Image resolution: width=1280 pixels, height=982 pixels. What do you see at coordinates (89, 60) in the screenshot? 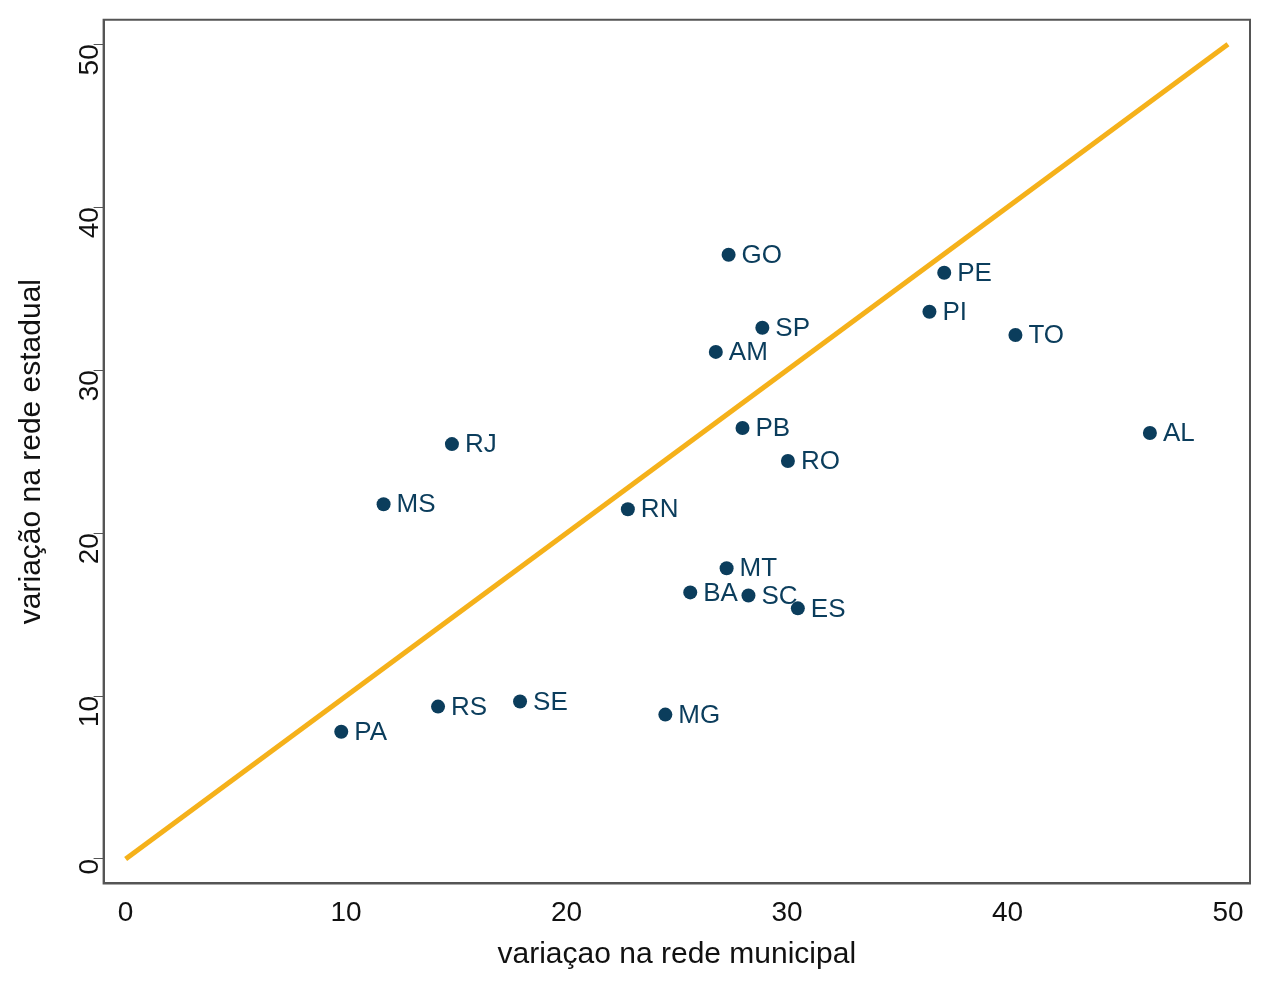
I see `y-tick-label: 50` at bounding box center [89, 60].